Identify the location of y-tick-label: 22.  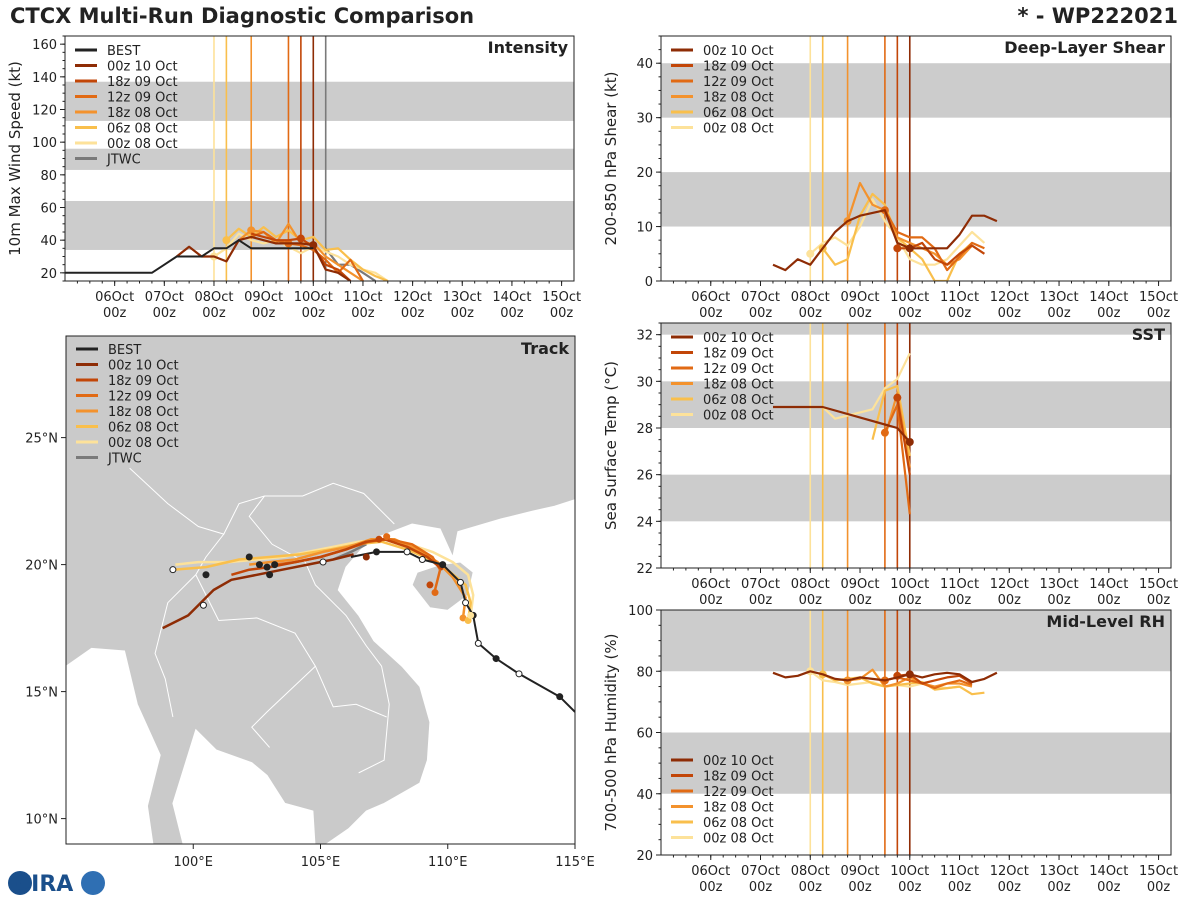
(644, 569).